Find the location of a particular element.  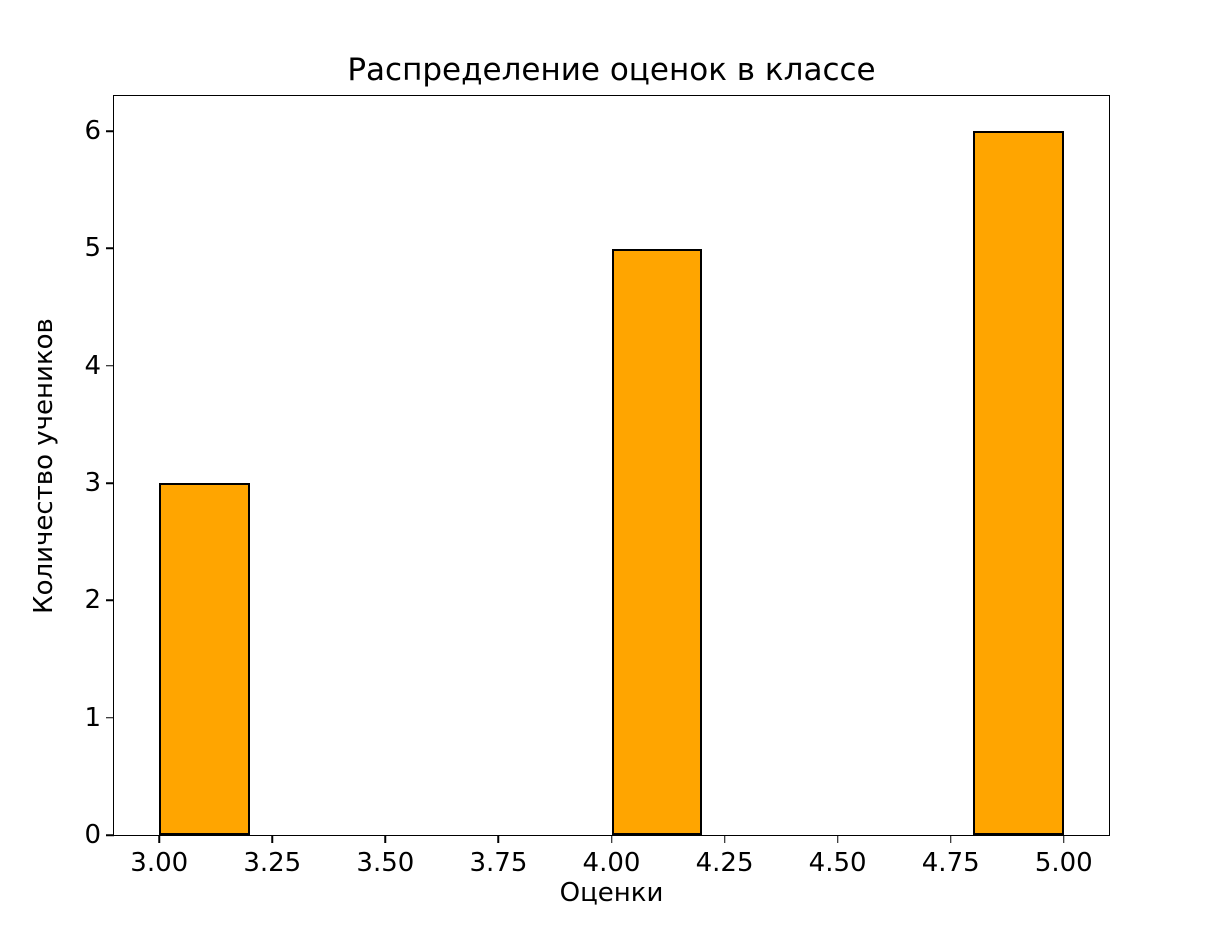

y-axis-label: Количество учеников is located at coordinates (44, 465).